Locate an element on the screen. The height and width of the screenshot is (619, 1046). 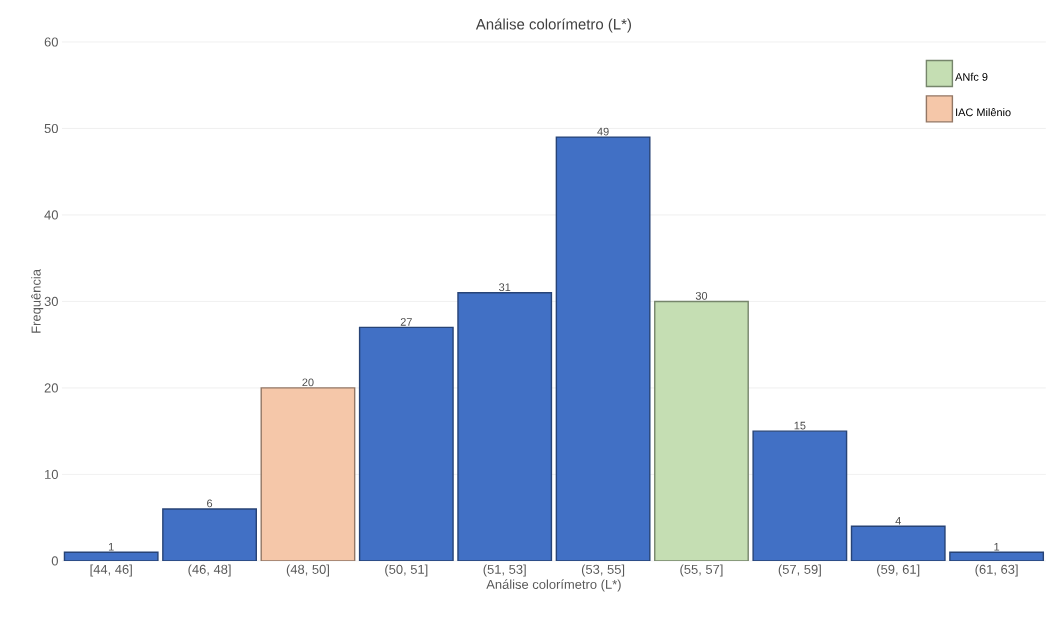
y-tick-label: 50 is located at coordinates (51, 128).